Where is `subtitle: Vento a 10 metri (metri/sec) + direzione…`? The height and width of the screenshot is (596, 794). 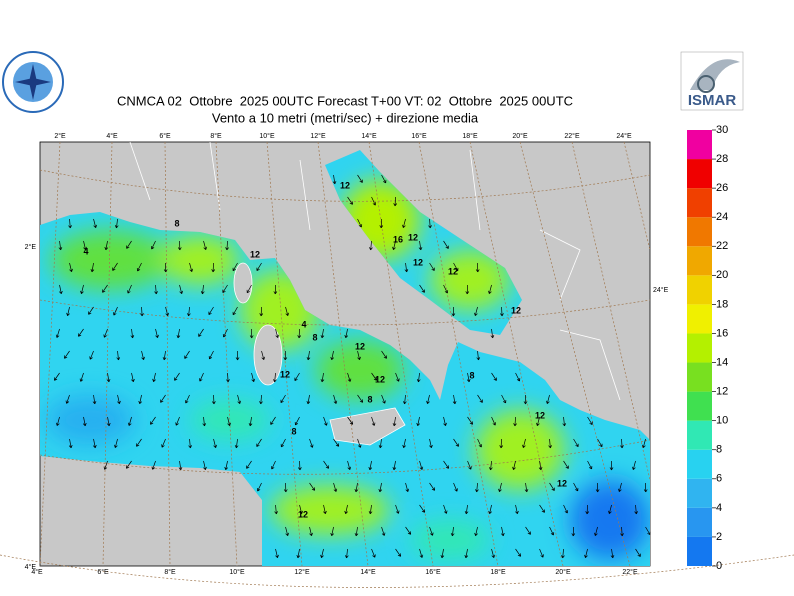
subtitle: Vento a 10 metri (metri/sec) + direzione… is located at coordinates (345, 117).